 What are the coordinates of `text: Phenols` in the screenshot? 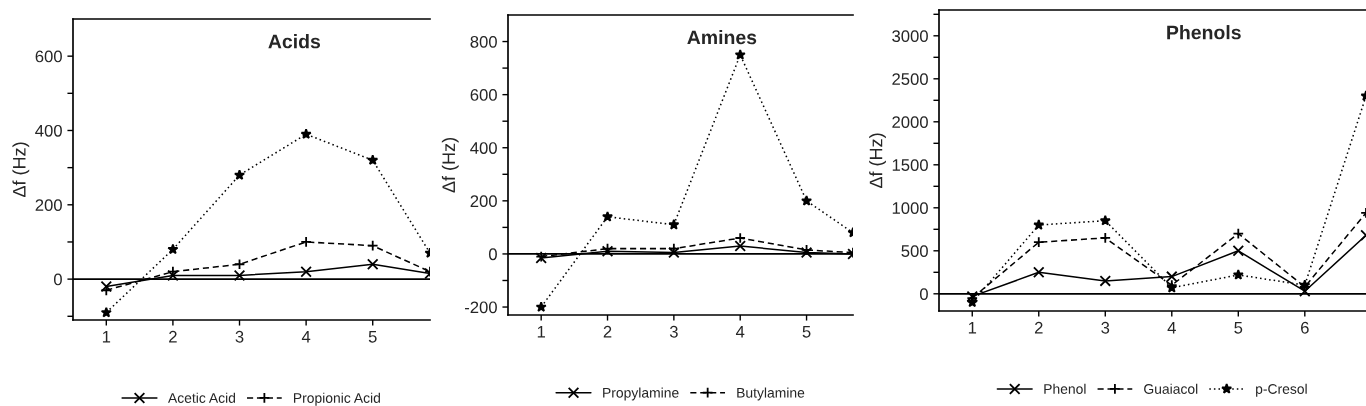 It's located at (1204, 32).